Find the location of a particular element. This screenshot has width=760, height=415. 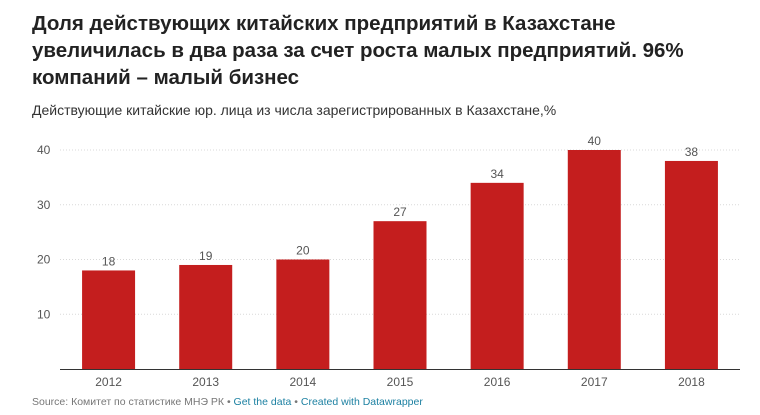

datawrapper-link: Created with Datawrapper is located at coordinates (361, 402).